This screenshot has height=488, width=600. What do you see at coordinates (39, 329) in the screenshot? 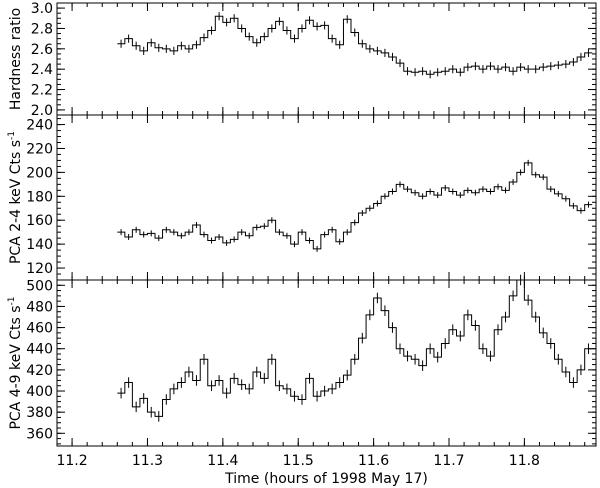
I see `y-tick-label: 460` at bounding box center [39, 329].